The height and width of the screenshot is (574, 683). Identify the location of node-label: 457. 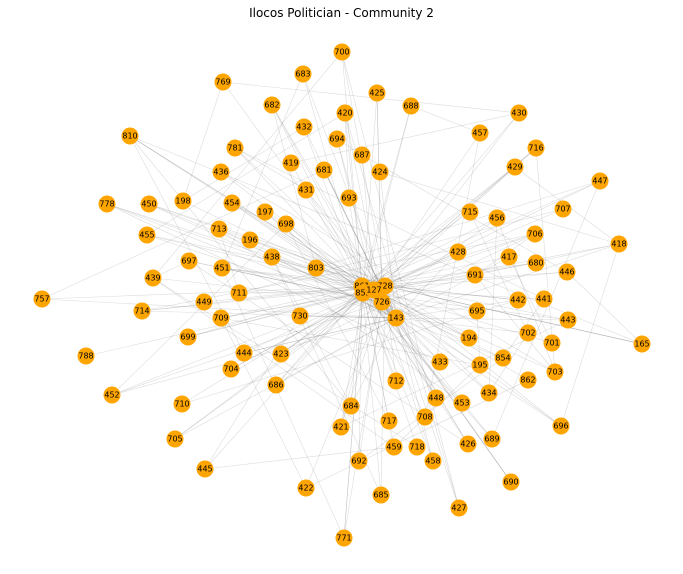
(479, 133).